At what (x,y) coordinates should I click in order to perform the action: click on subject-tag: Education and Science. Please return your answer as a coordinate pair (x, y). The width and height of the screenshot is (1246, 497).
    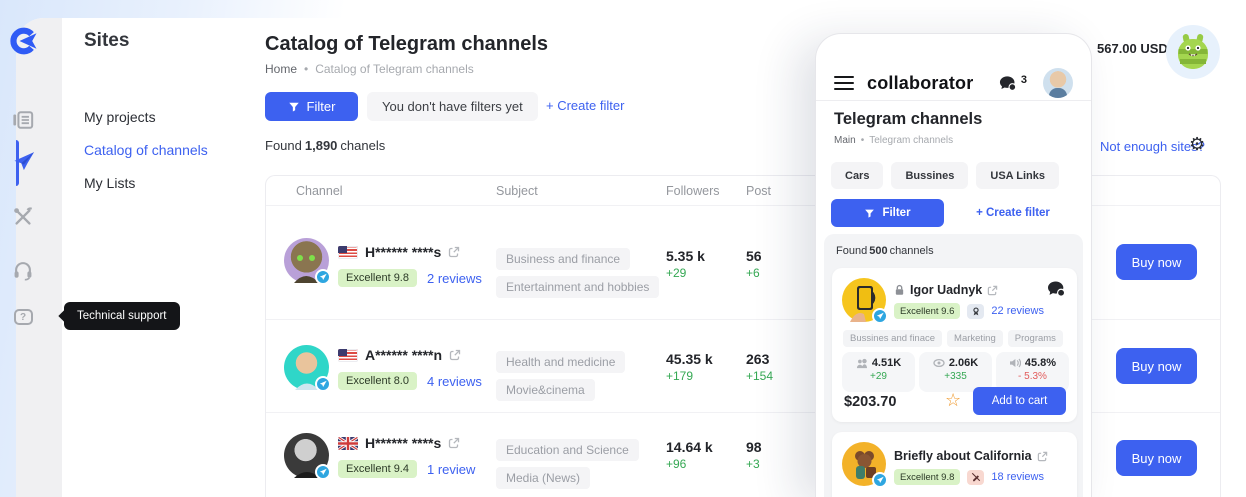
    Looking at the image, I should click on (567, 450).